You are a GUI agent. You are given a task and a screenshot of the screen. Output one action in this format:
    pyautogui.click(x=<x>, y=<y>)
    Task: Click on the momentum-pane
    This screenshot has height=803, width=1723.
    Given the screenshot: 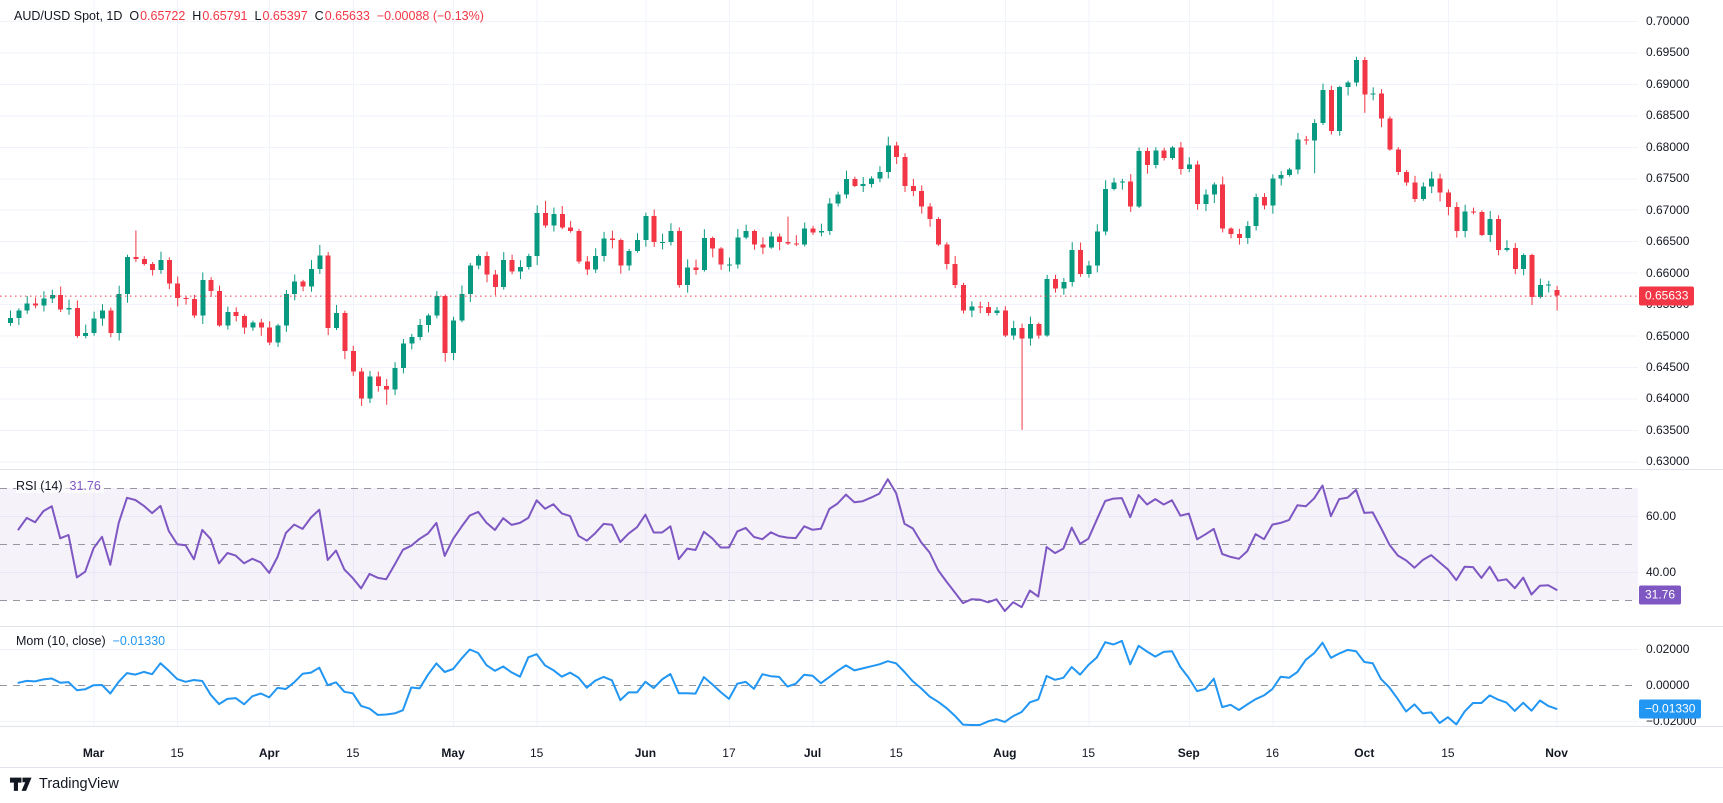 What is the action you would take?
    pyautogui.click(x=819, y=676)
    